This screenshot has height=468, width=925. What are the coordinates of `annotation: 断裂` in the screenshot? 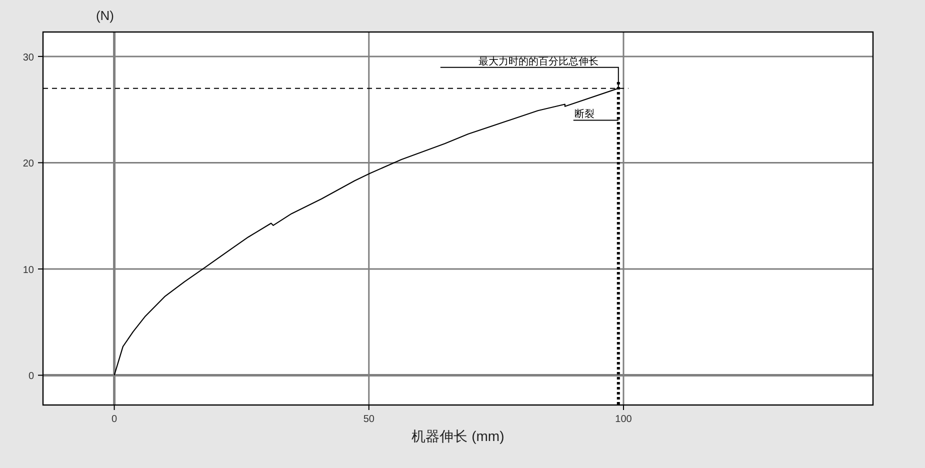 It's located at (584, 114).